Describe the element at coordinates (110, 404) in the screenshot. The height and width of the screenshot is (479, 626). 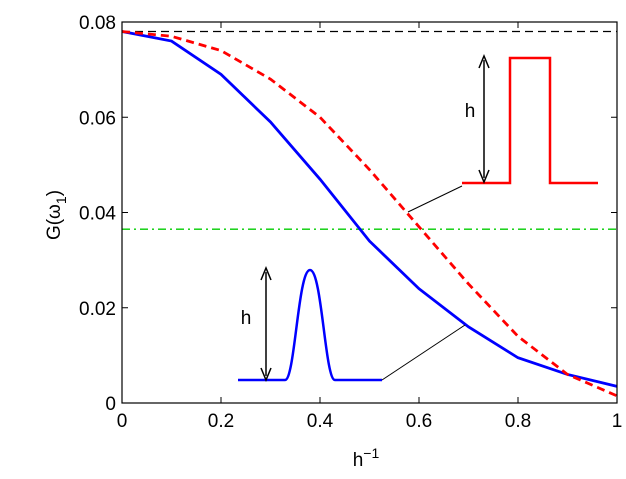
I see `y-tick-label: 0` at that location.